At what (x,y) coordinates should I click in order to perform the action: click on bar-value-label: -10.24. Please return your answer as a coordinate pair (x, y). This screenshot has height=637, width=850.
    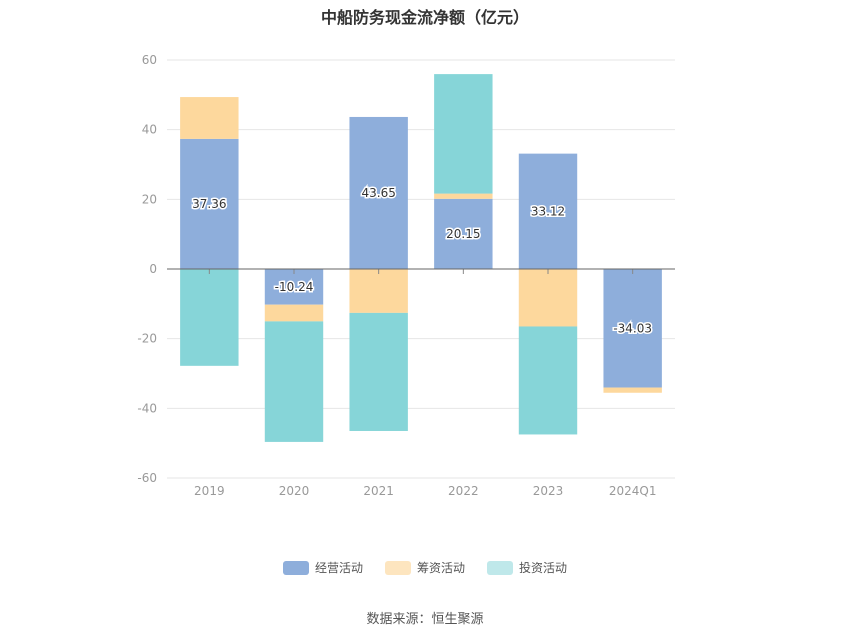
    Looking at the image, I should click on (294, 287).